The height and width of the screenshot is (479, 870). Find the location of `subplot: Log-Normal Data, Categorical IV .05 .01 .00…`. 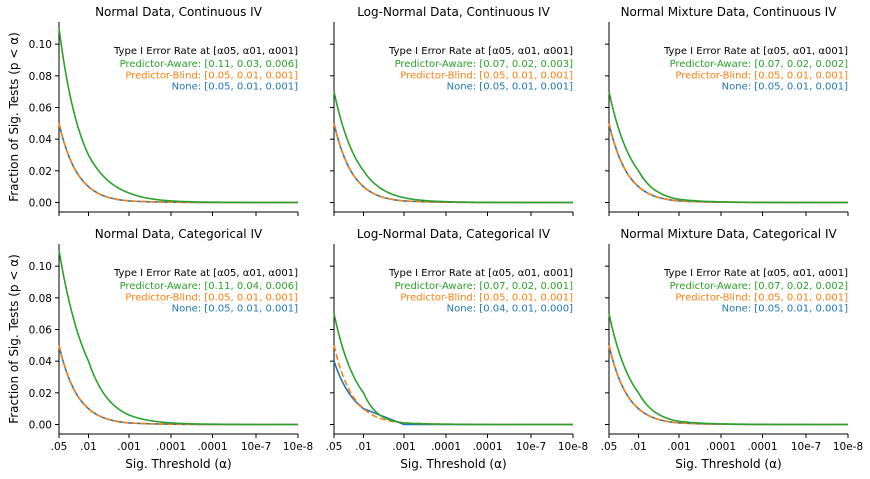

subplot: Log-Normal Data, Categorical IV .05 .01 .00… is located at coordinates (457, 340).